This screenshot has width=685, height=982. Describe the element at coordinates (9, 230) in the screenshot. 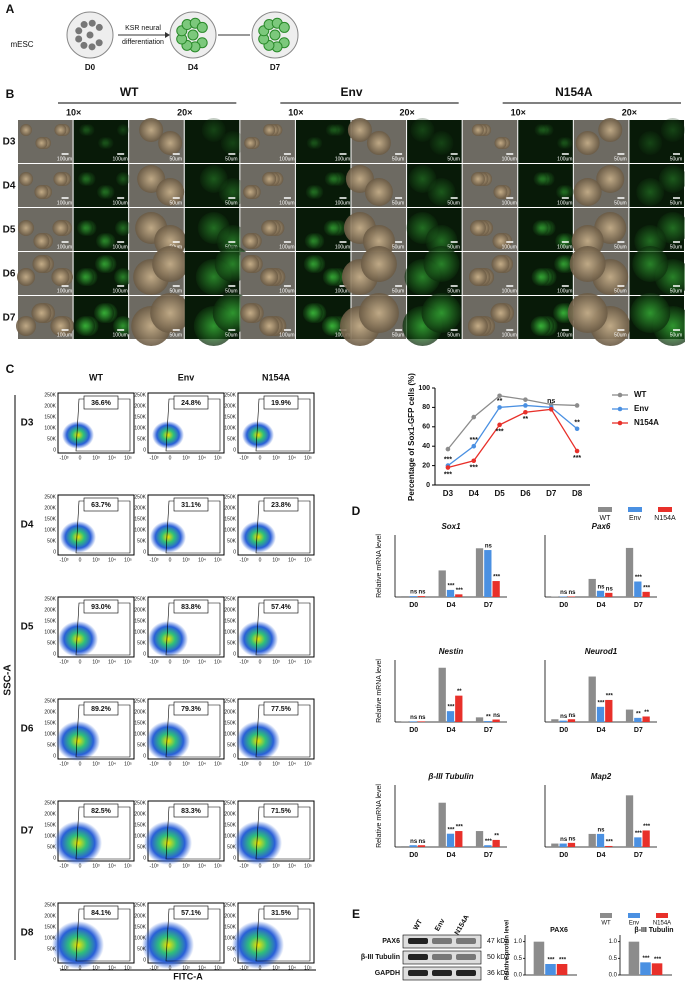

I see `day-label: D5` at that location.